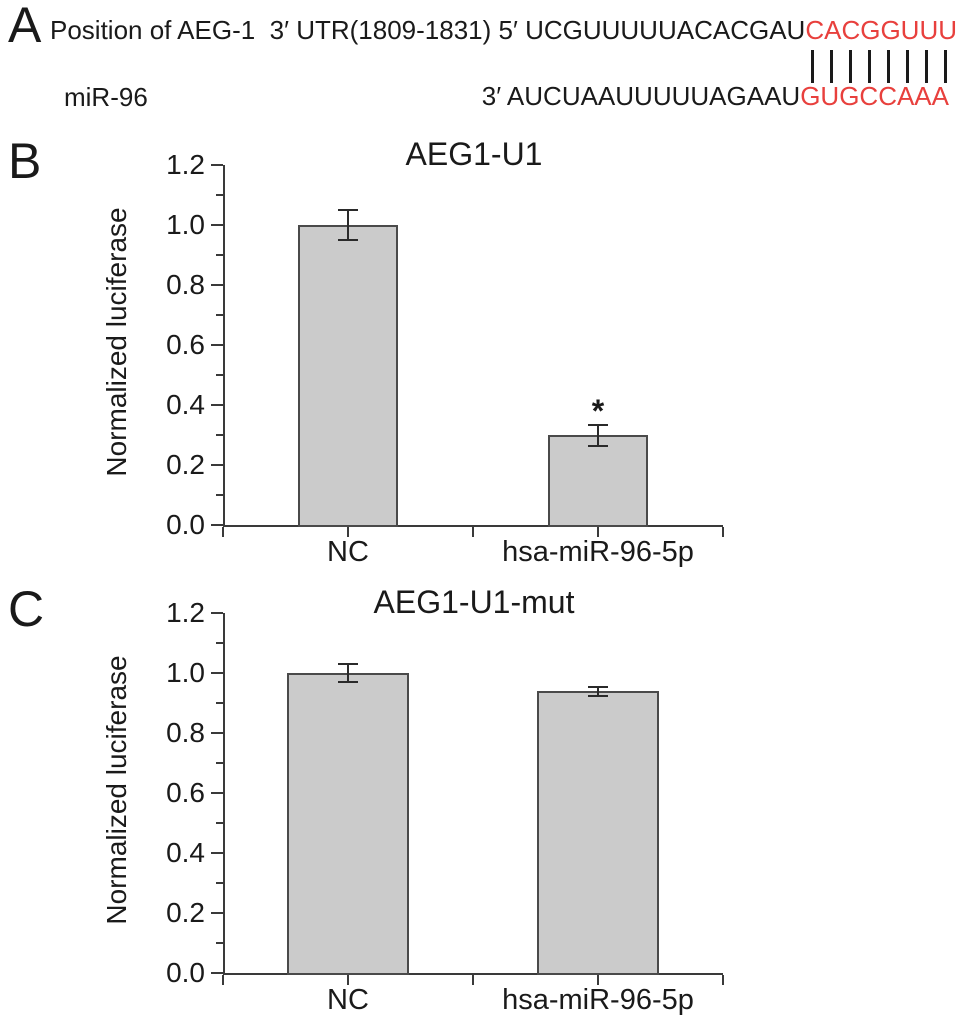 Image resolution: width=969 pixels, height=1028 pixels. I want to click on mir96-sequence-highlight: GUGCCAAA, so click(874, 96).